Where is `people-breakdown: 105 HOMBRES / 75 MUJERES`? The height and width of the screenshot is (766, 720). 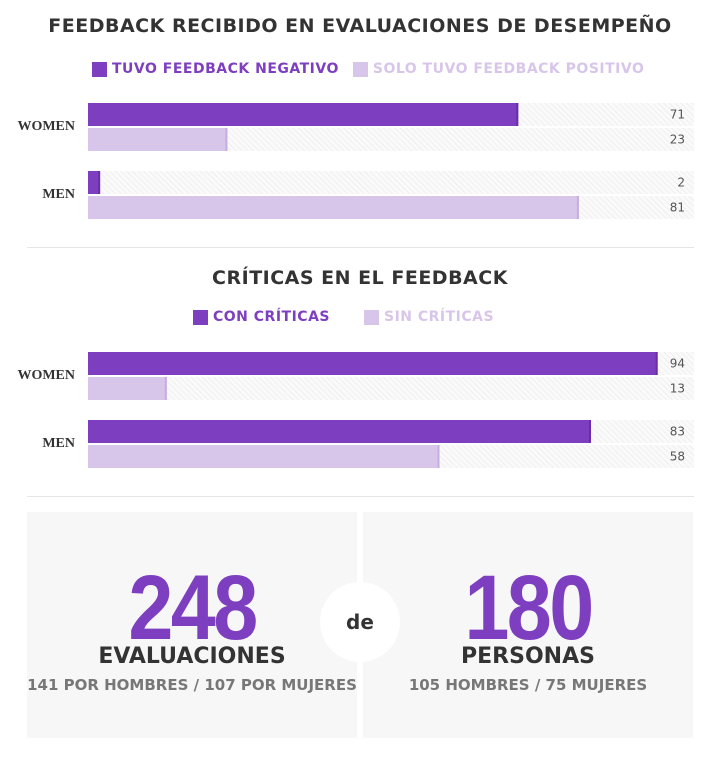 people-breakdown: 105 HOMBRES / 75 MUJERES is located at coordinates (528, 685).